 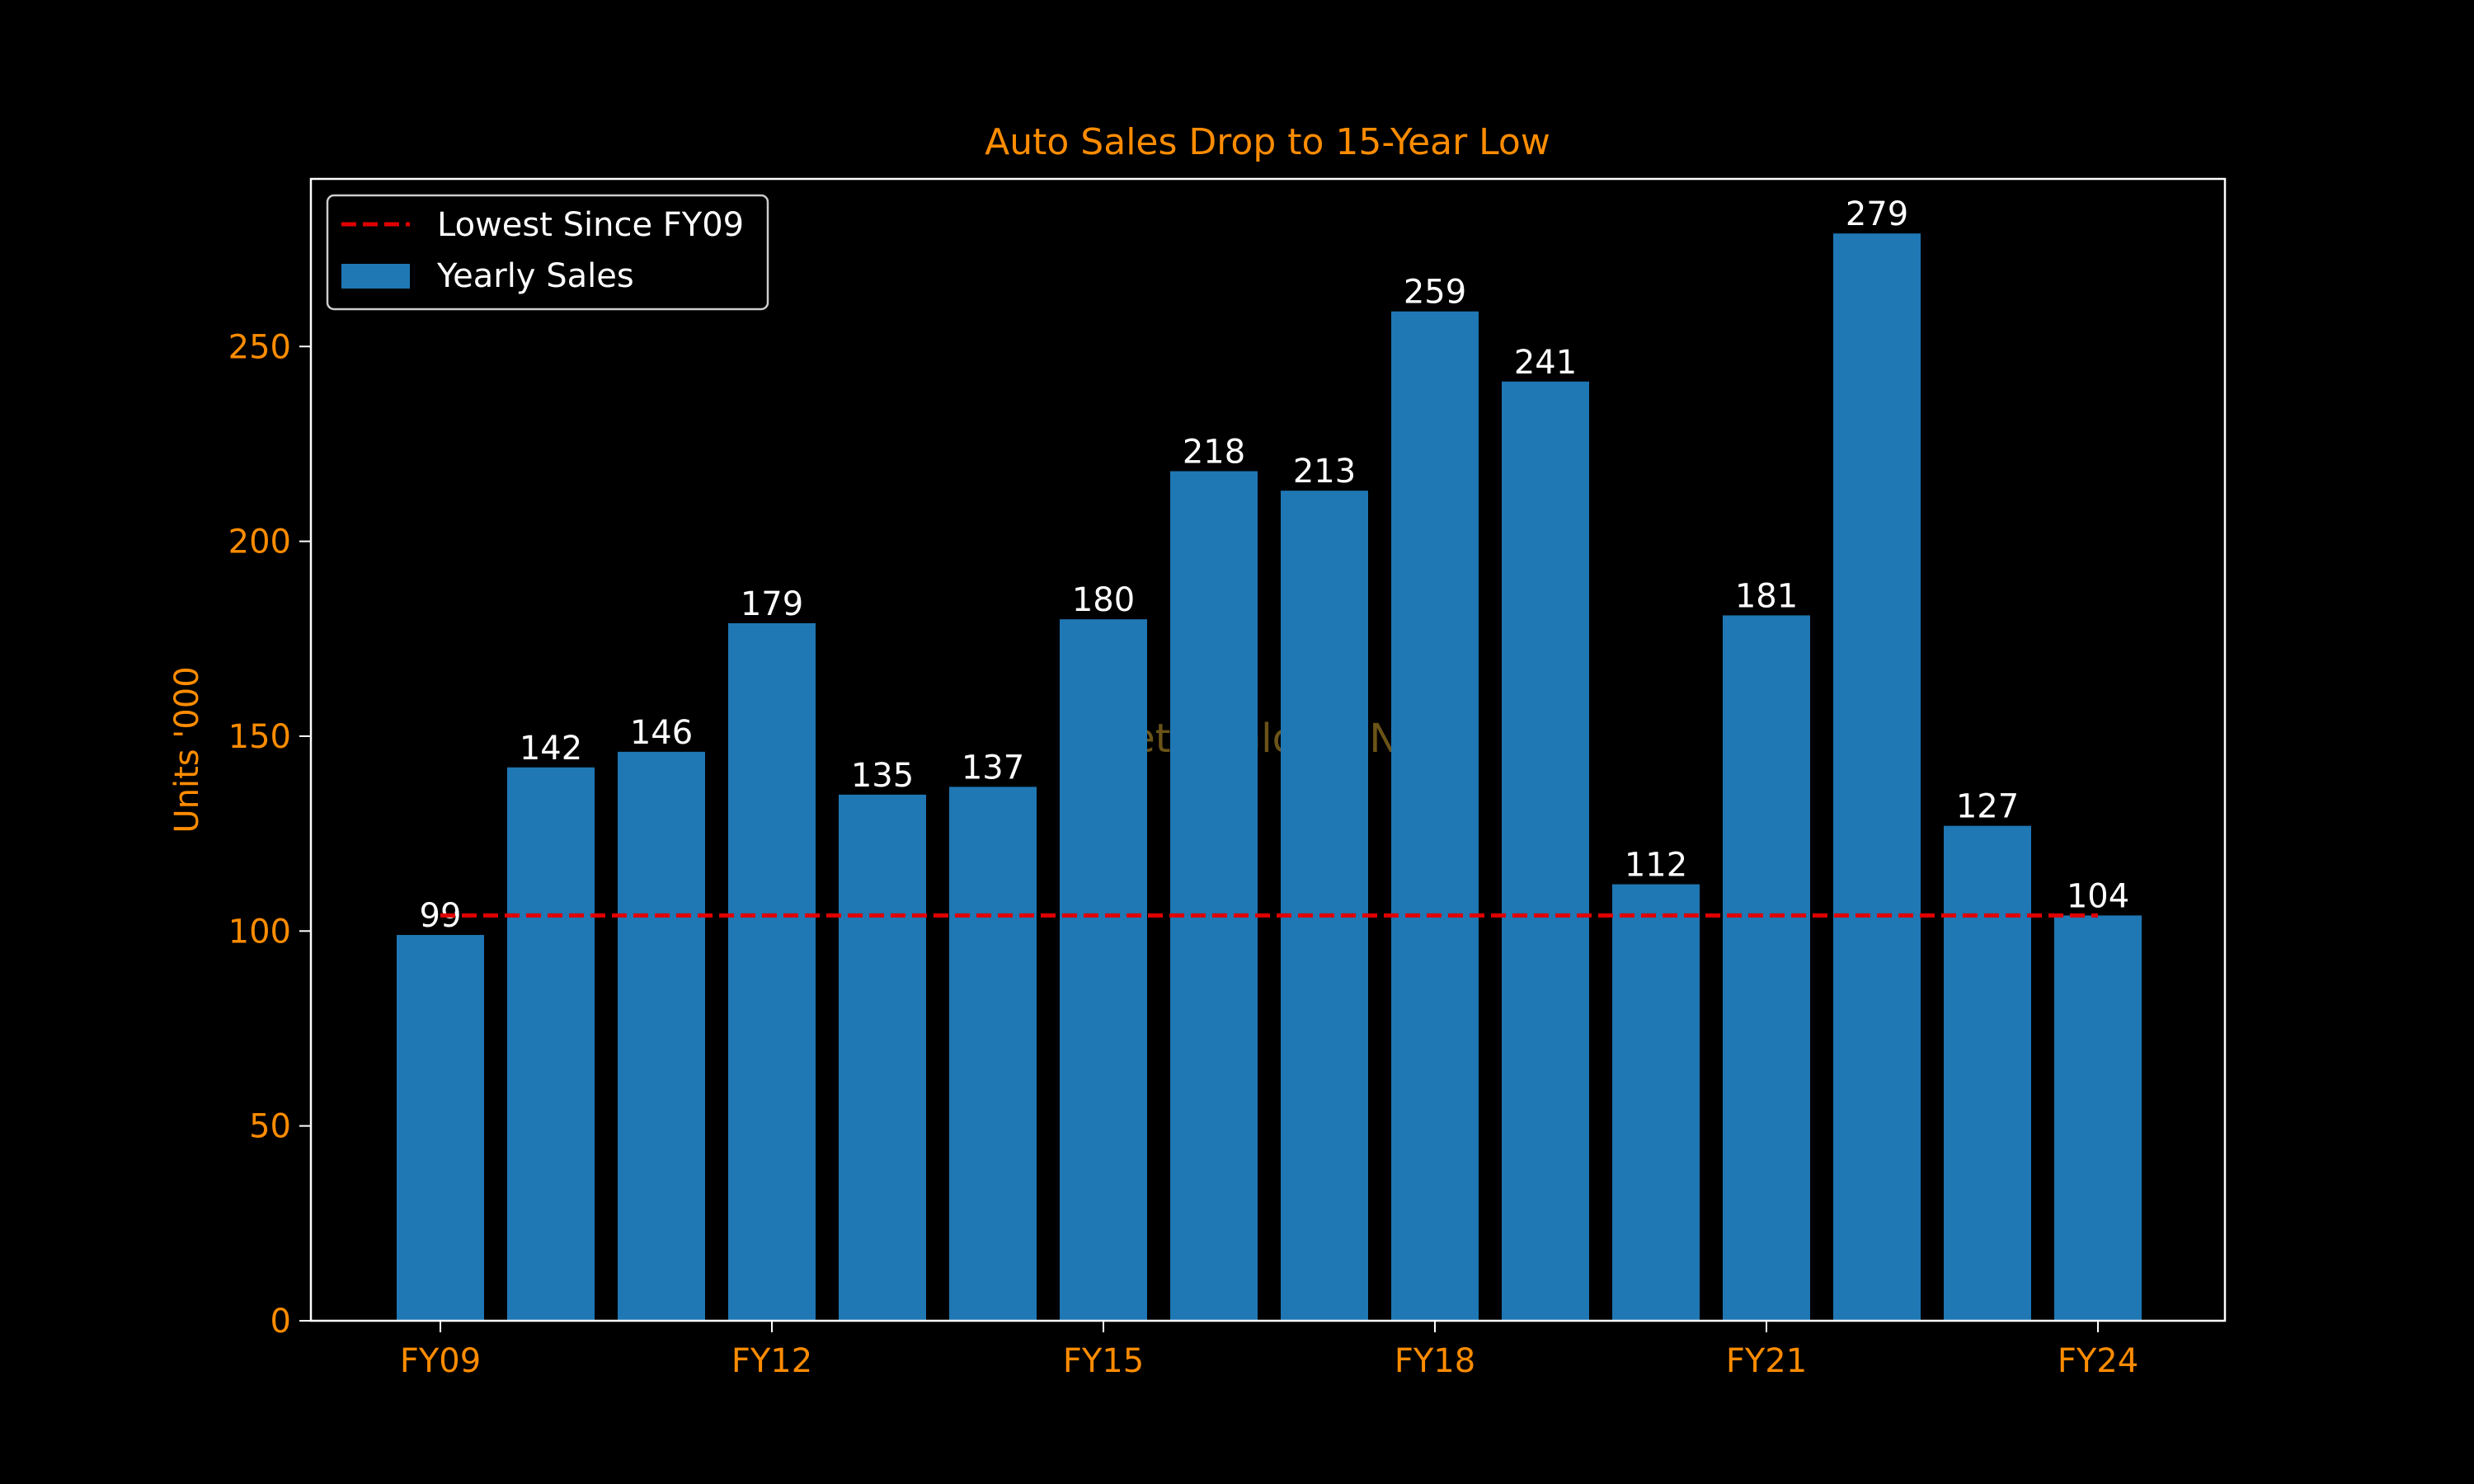 What do you see at coordinates (1214, 896) in the screenshot?
I see `bar-fy16` at bounding box center [1214, 896].